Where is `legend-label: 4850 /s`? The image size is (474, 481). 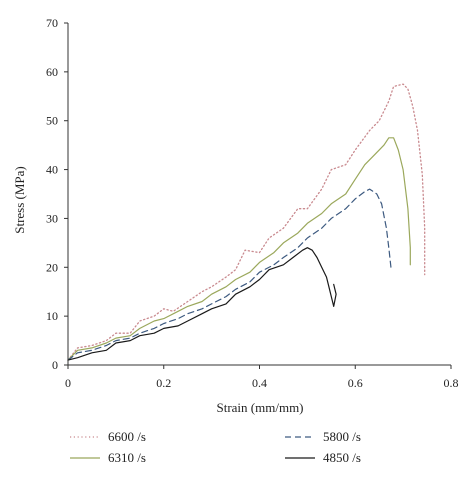
legend-label: 4850 /s is located at coordinates (342, 457).